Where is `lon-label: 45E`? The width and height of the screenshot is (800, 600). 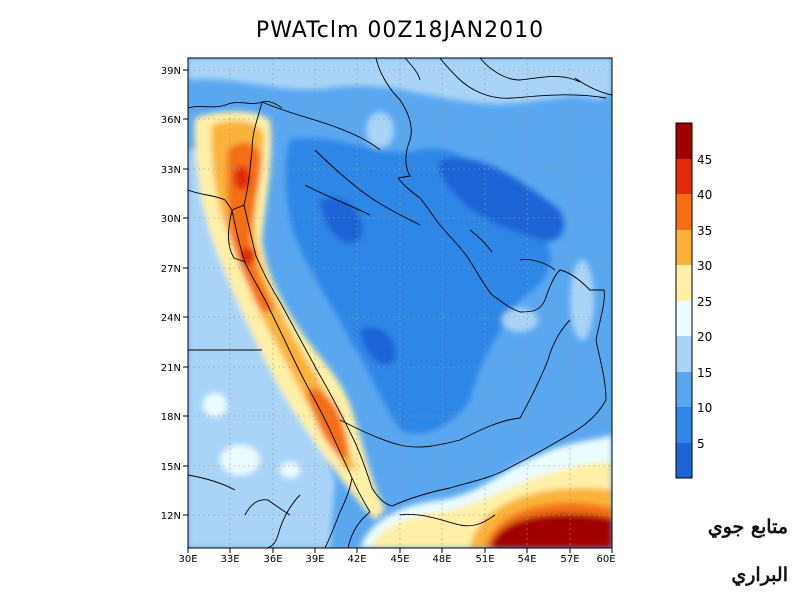 lon-label: 45E is located at coordinates (399, 559).